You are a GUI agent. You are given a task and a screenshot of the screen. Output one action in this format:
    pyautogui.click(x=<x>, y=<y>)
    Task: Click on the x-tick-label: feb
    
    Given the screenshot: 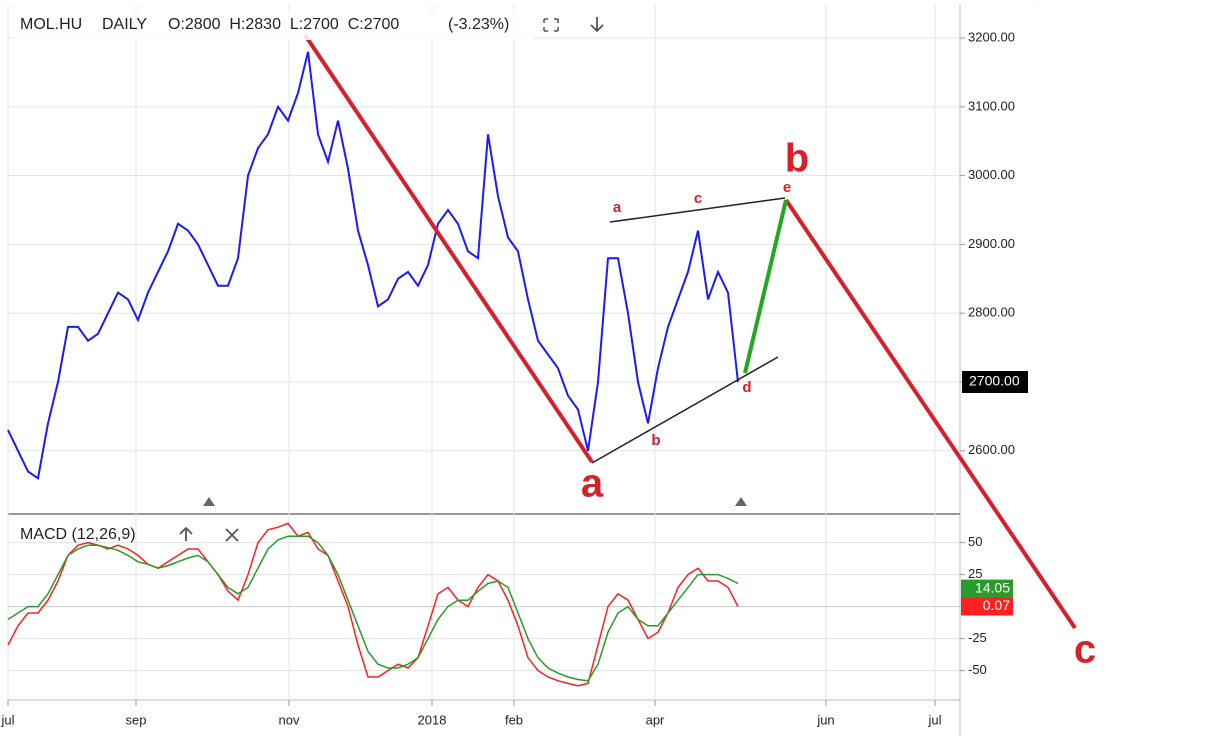 What is the action you would take?
    pyautogui.click(x=514, y=719)
    